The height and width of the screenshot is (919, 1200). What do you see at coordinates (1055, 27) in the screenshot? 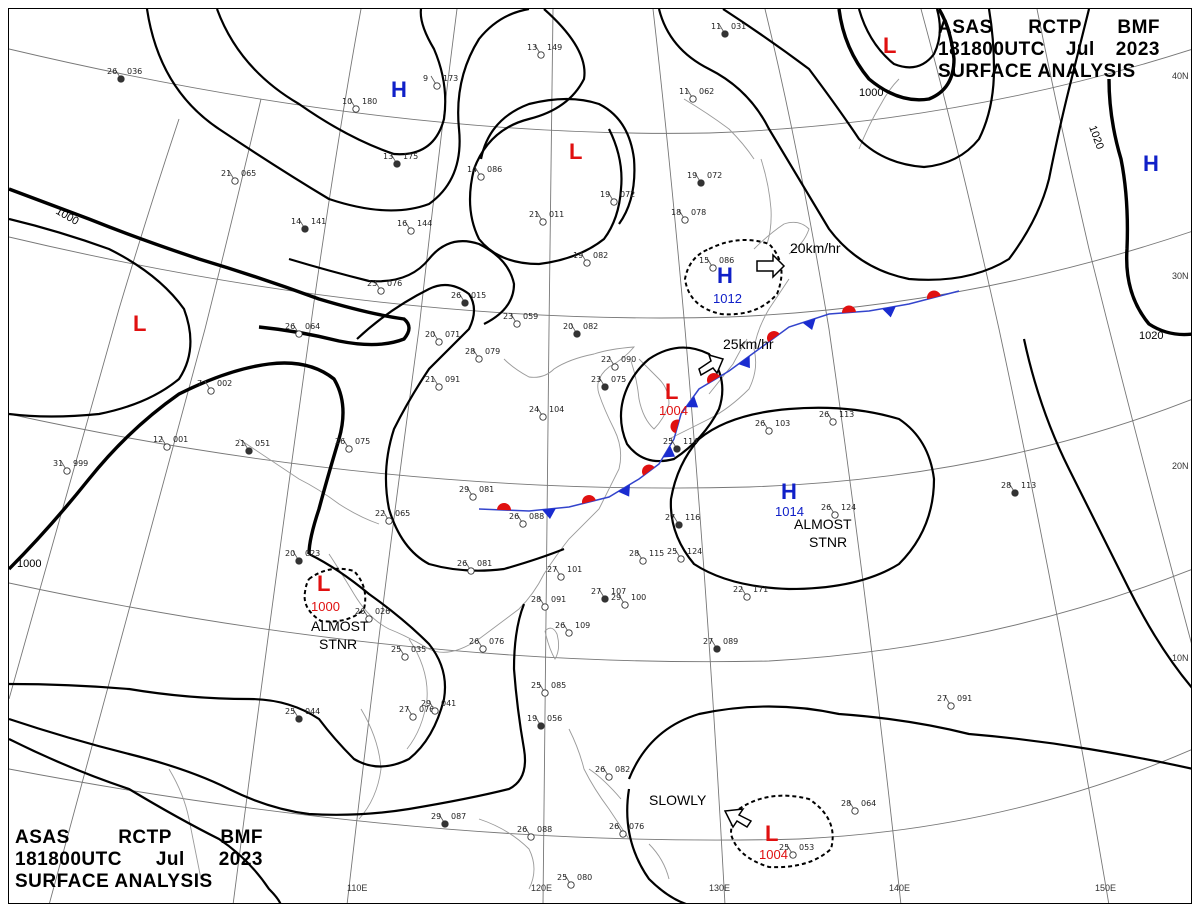
I see `header-top-station: RCTP` at bounding box center [1055, 27].